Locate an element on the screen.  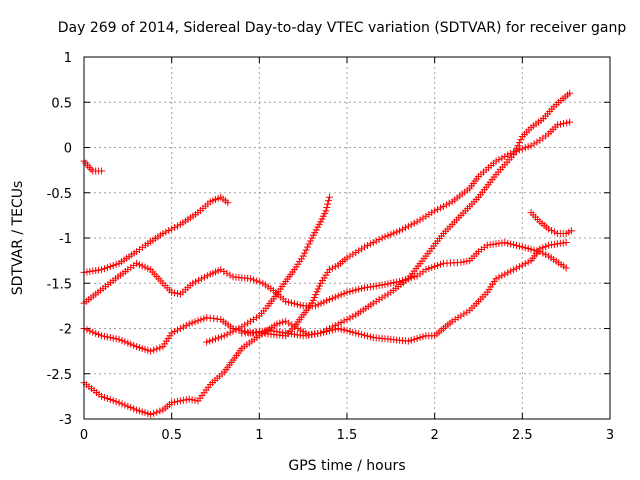
x-tick-label: 1 is located at coordinates (259, 435).